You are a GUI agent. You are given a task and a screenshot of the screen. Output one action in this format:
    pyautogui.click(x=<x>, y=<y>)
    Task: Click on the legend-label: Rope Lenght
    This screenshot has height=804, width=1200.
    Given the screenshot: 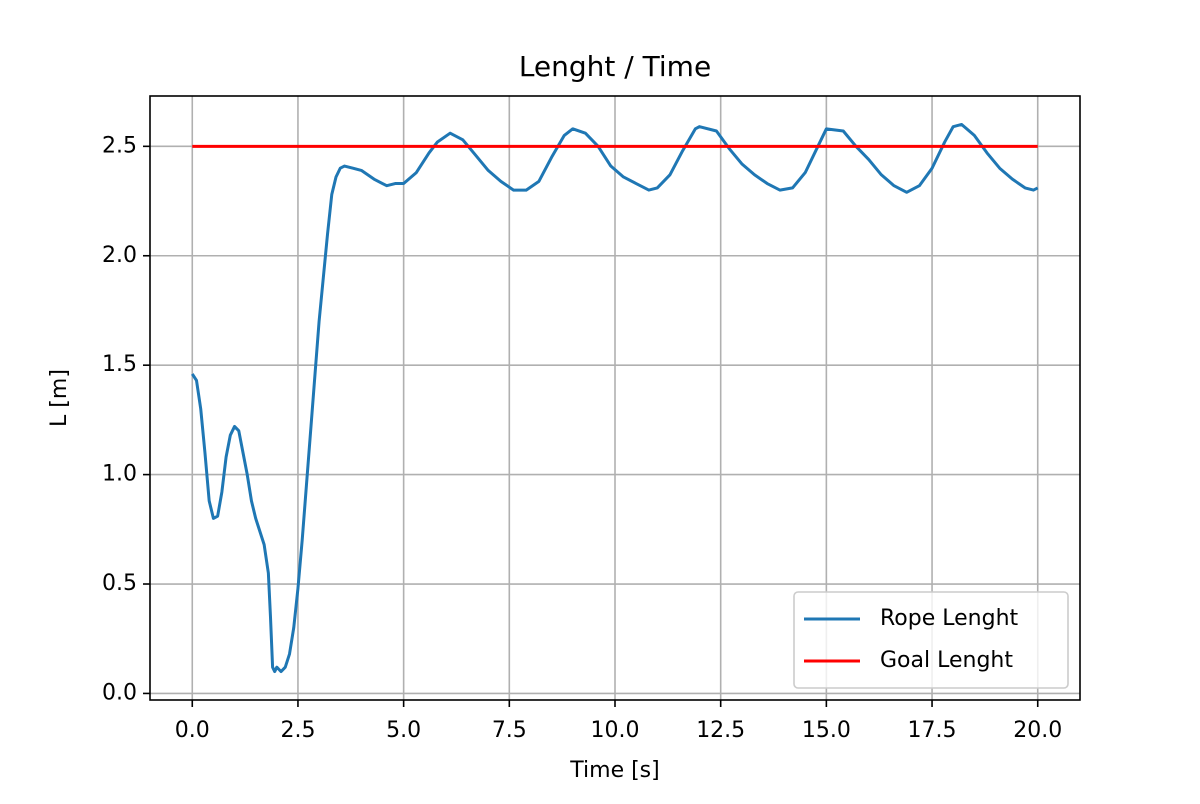 What is the action you would take?
    pyautogui.click(x=949, y=618)
    